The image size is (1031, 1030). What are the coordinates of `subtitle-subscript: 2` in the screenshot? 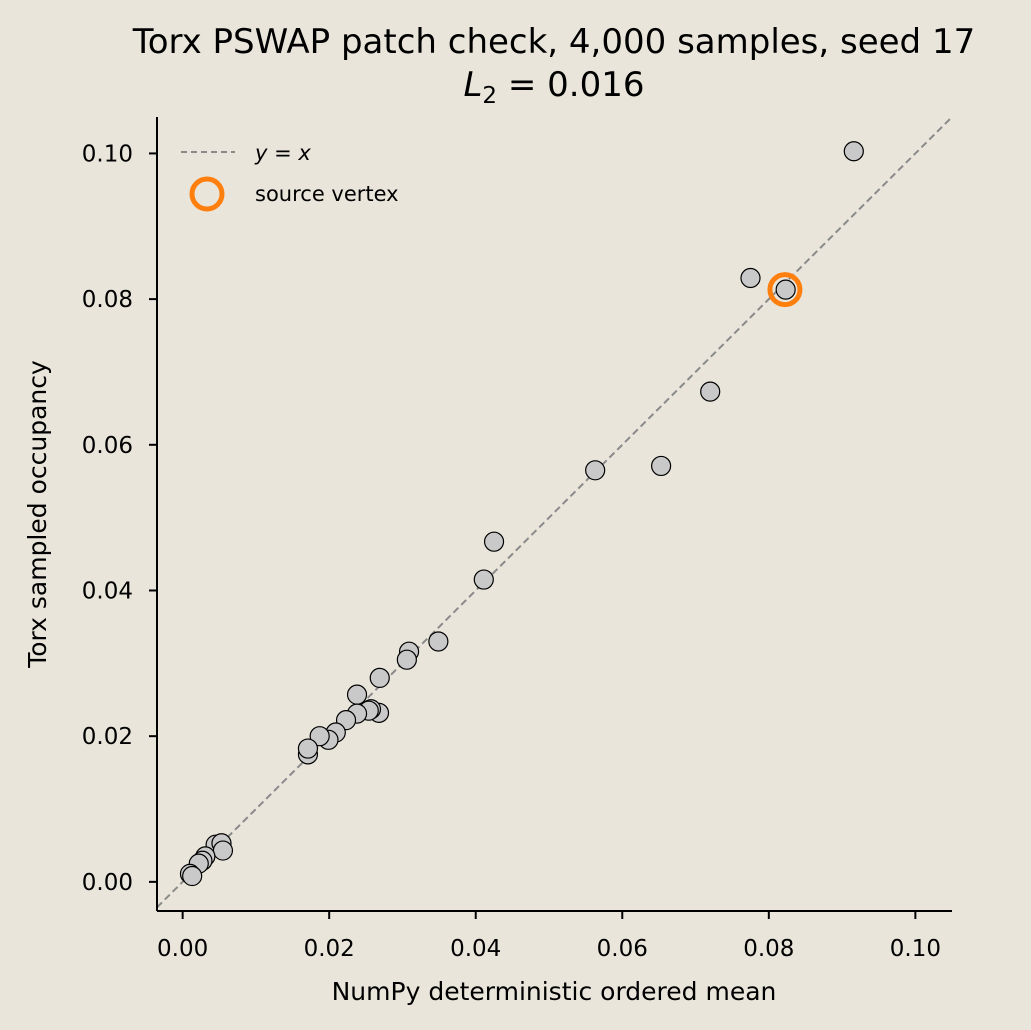 It's located at (489, 96).